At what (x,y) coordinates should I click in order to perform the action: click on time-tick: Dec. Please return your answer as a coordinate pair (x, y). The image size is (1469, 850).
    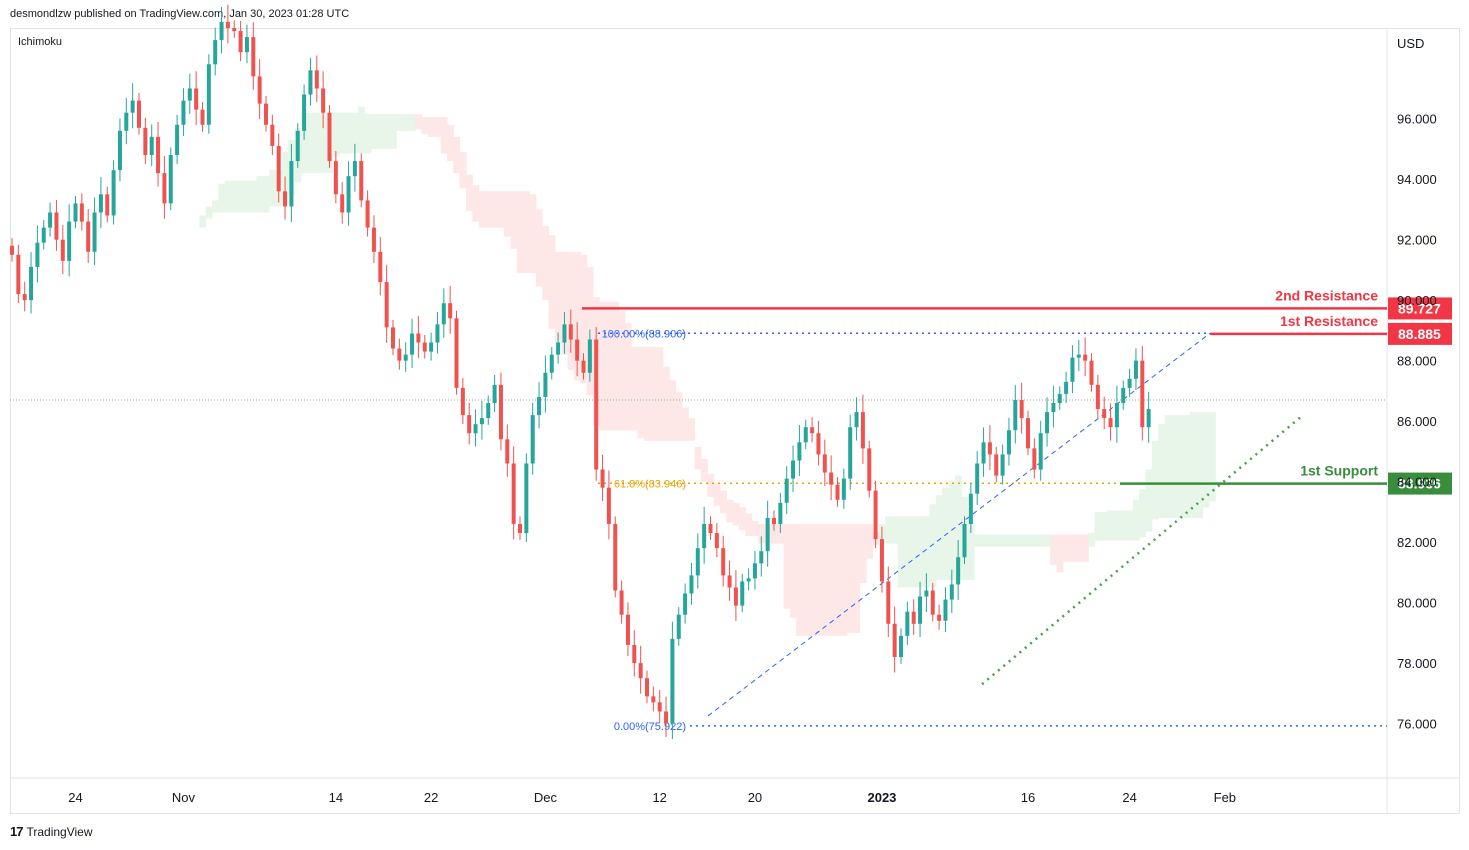
    Looking at the image, I should click on (546, 797).